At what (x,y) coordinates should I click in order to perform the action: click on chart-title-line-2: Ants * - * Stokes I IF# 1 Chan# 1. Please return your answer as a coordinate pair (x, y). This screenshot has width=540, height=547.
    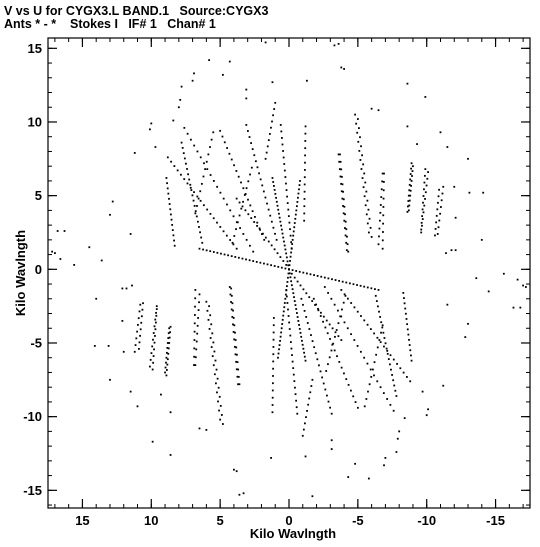
    Looking at the image, I should click on (110, 24).